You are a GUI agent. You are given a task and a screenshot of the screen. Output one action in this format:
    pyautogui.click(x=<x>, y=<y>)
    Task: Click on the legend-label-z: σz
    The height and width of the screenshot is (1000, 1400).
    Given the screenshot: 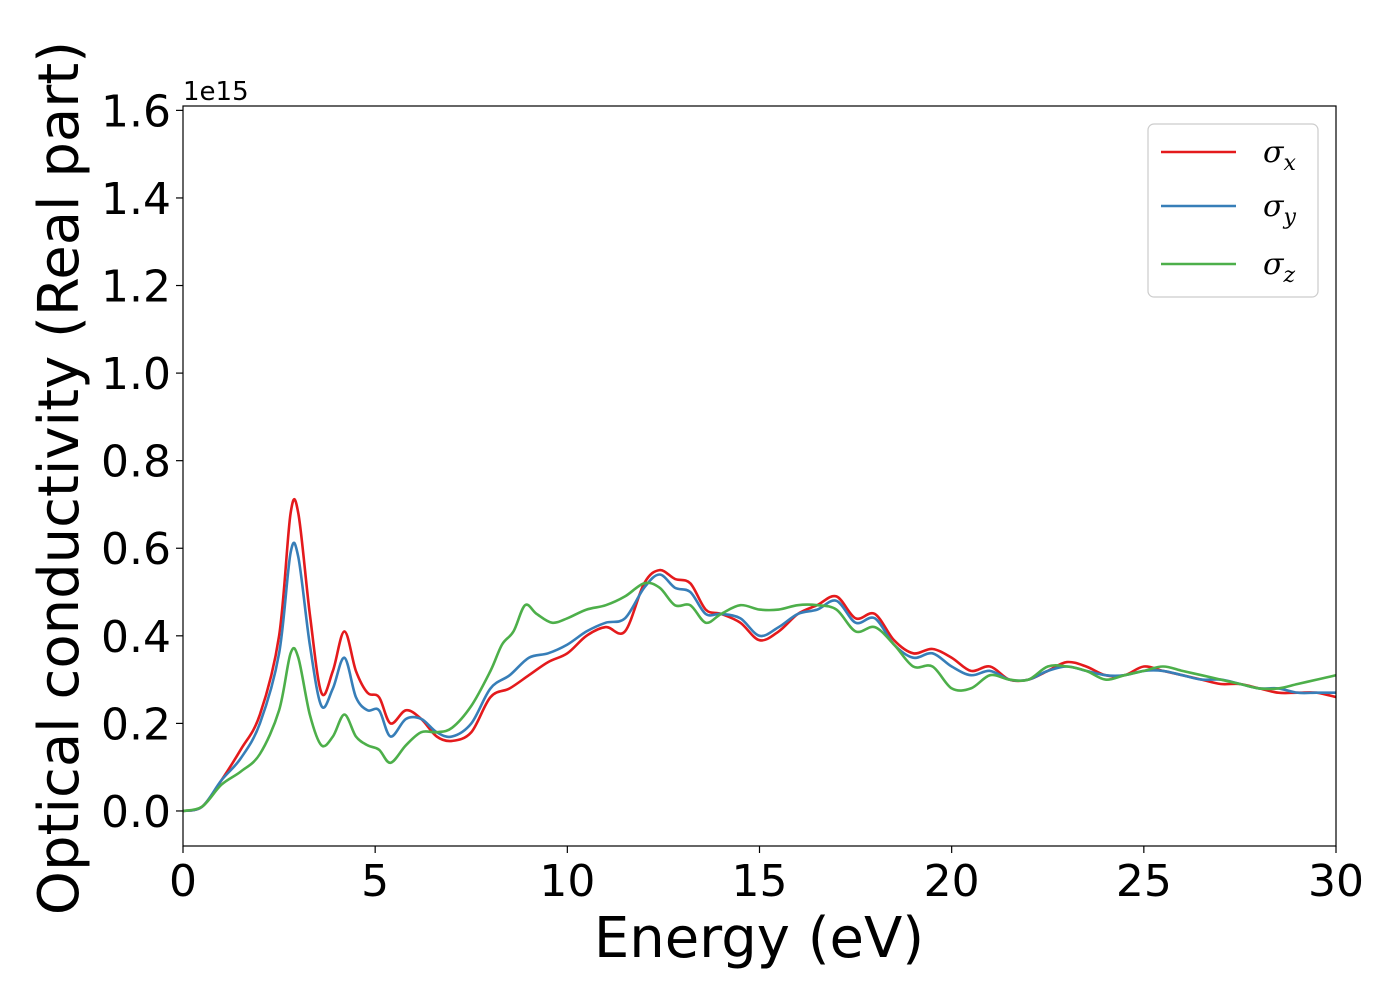 What is the action you would take?
    pyautogui.click(x=1279, y=267)
    